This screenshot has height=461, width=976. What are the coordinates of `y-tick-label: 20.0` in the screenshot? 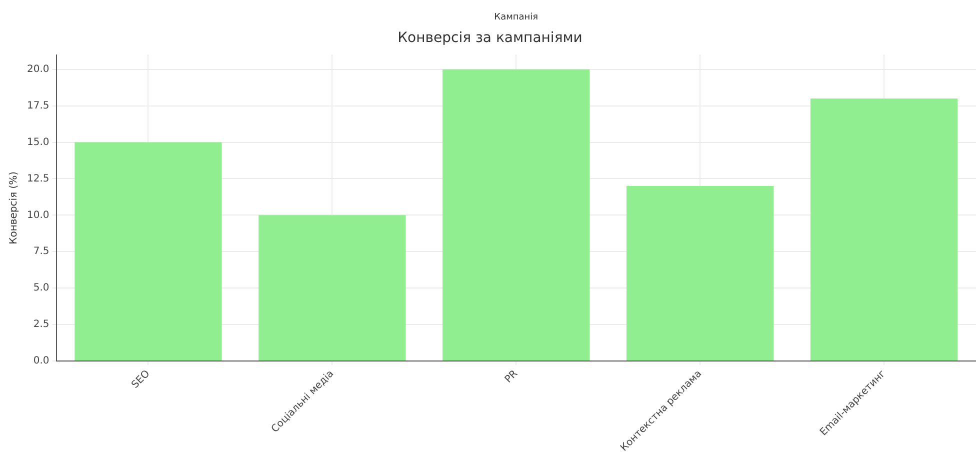 It's located at (38, 69).